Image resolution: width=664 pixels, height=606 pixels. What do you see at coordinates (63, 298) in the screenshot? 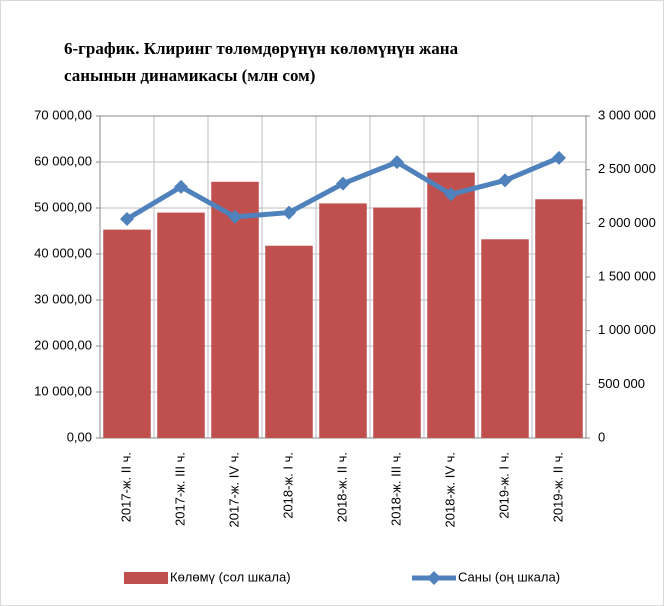
I see `y-tick-label: 30 000,00` at bounding box center [63, 298].